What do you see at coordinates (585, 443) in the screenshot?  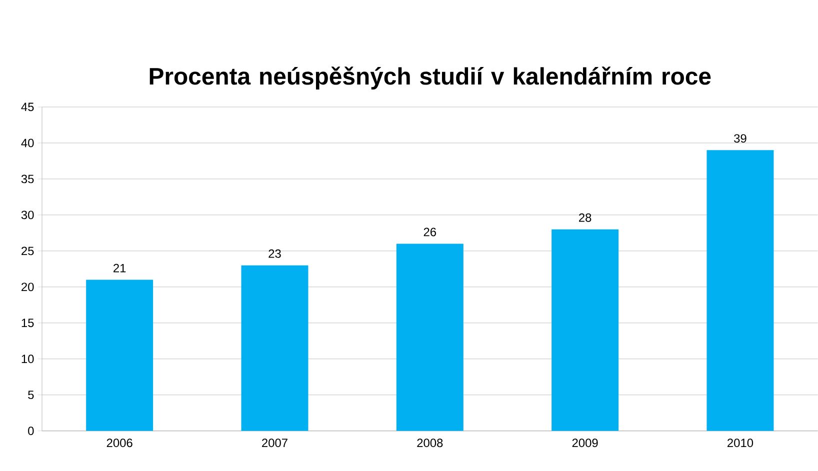 I see `x-tick-label: 2009` at bounding box center [585, 443].